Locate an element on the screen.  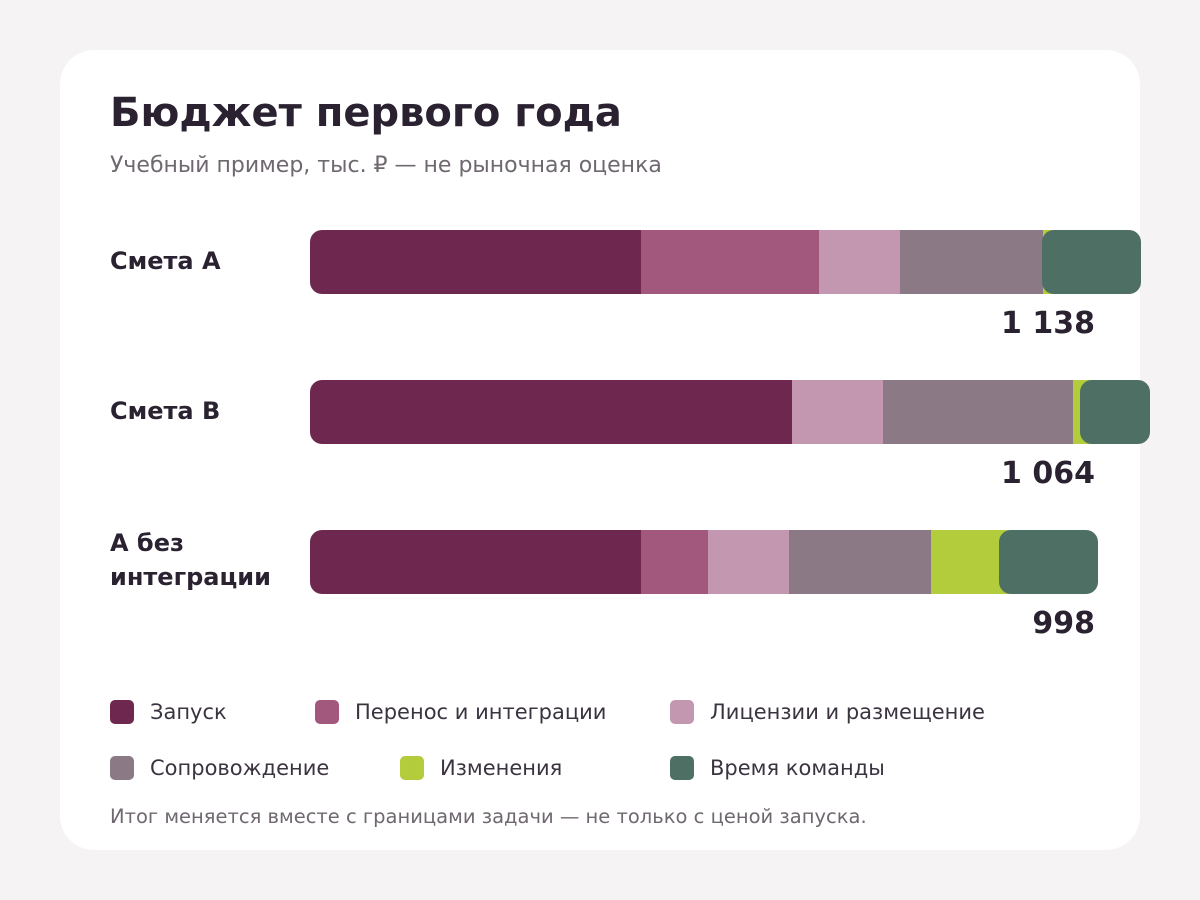
legend-item: Изменения is located at coordinates (481, 768).